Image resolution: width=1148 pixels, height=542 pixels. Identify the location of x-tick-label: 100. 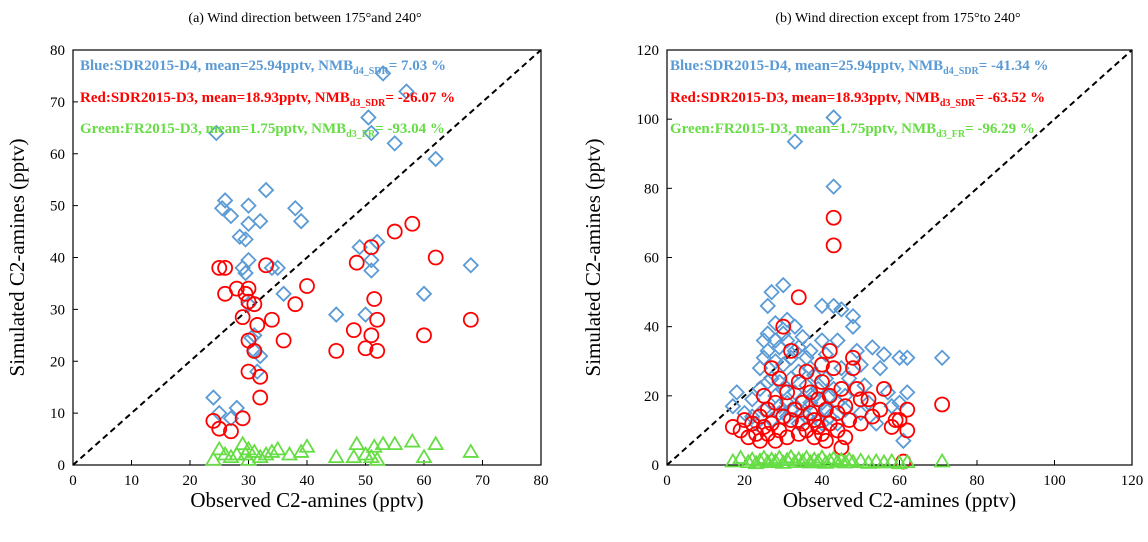
(1054, 481).